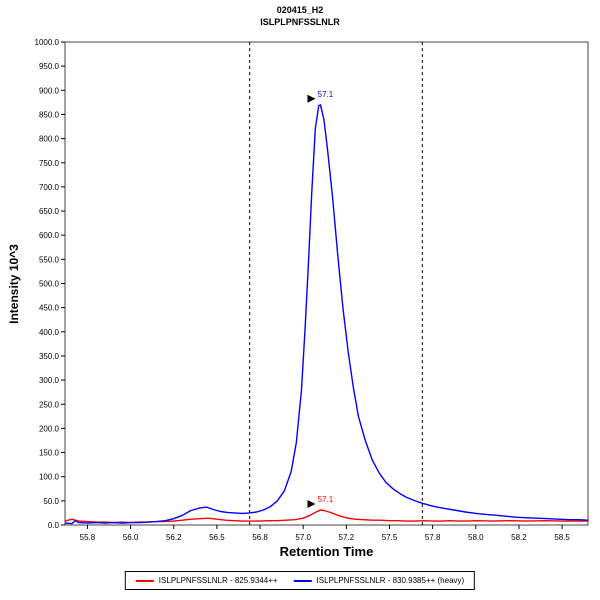 The height and width of the screenshot is (600, 600). What do you see at coordinates (49, 428) in the screenshot?
I see `y-tick-label: 200.0` at bounding box center [49, 428].